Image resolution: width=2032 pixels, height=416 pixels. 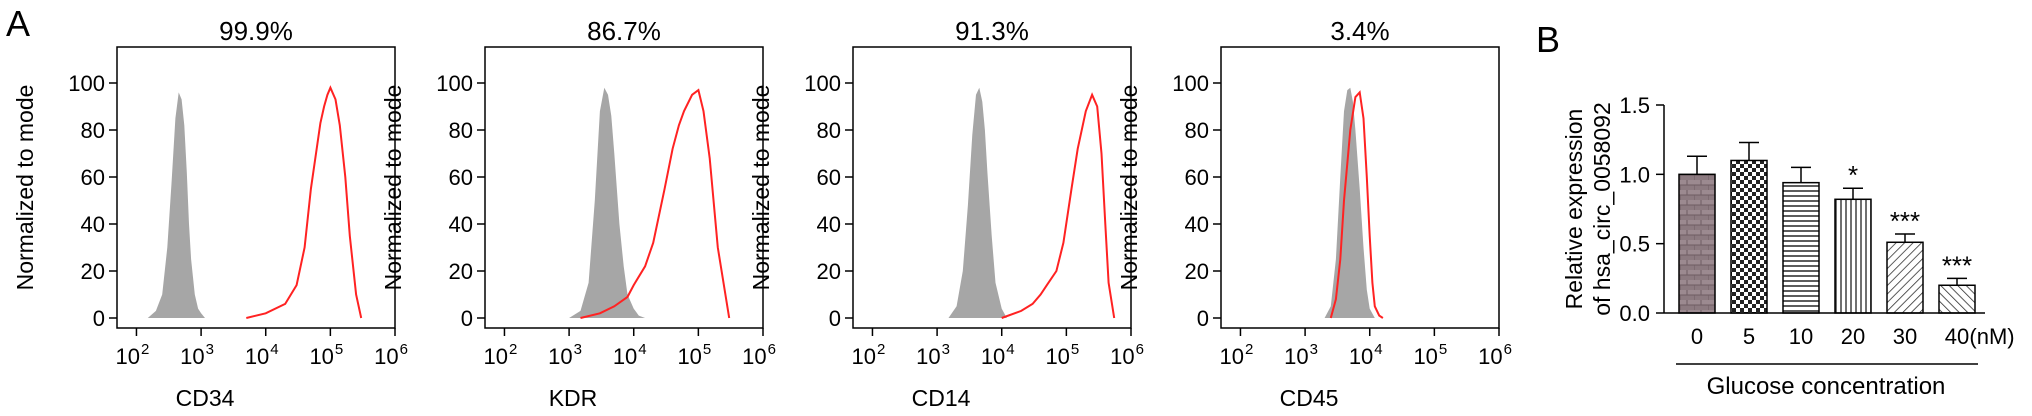 What do you see at coordinates (1957, 336) in the screenshot?
I see `x-tick-label: 40` at bounding box center [1957, 336].